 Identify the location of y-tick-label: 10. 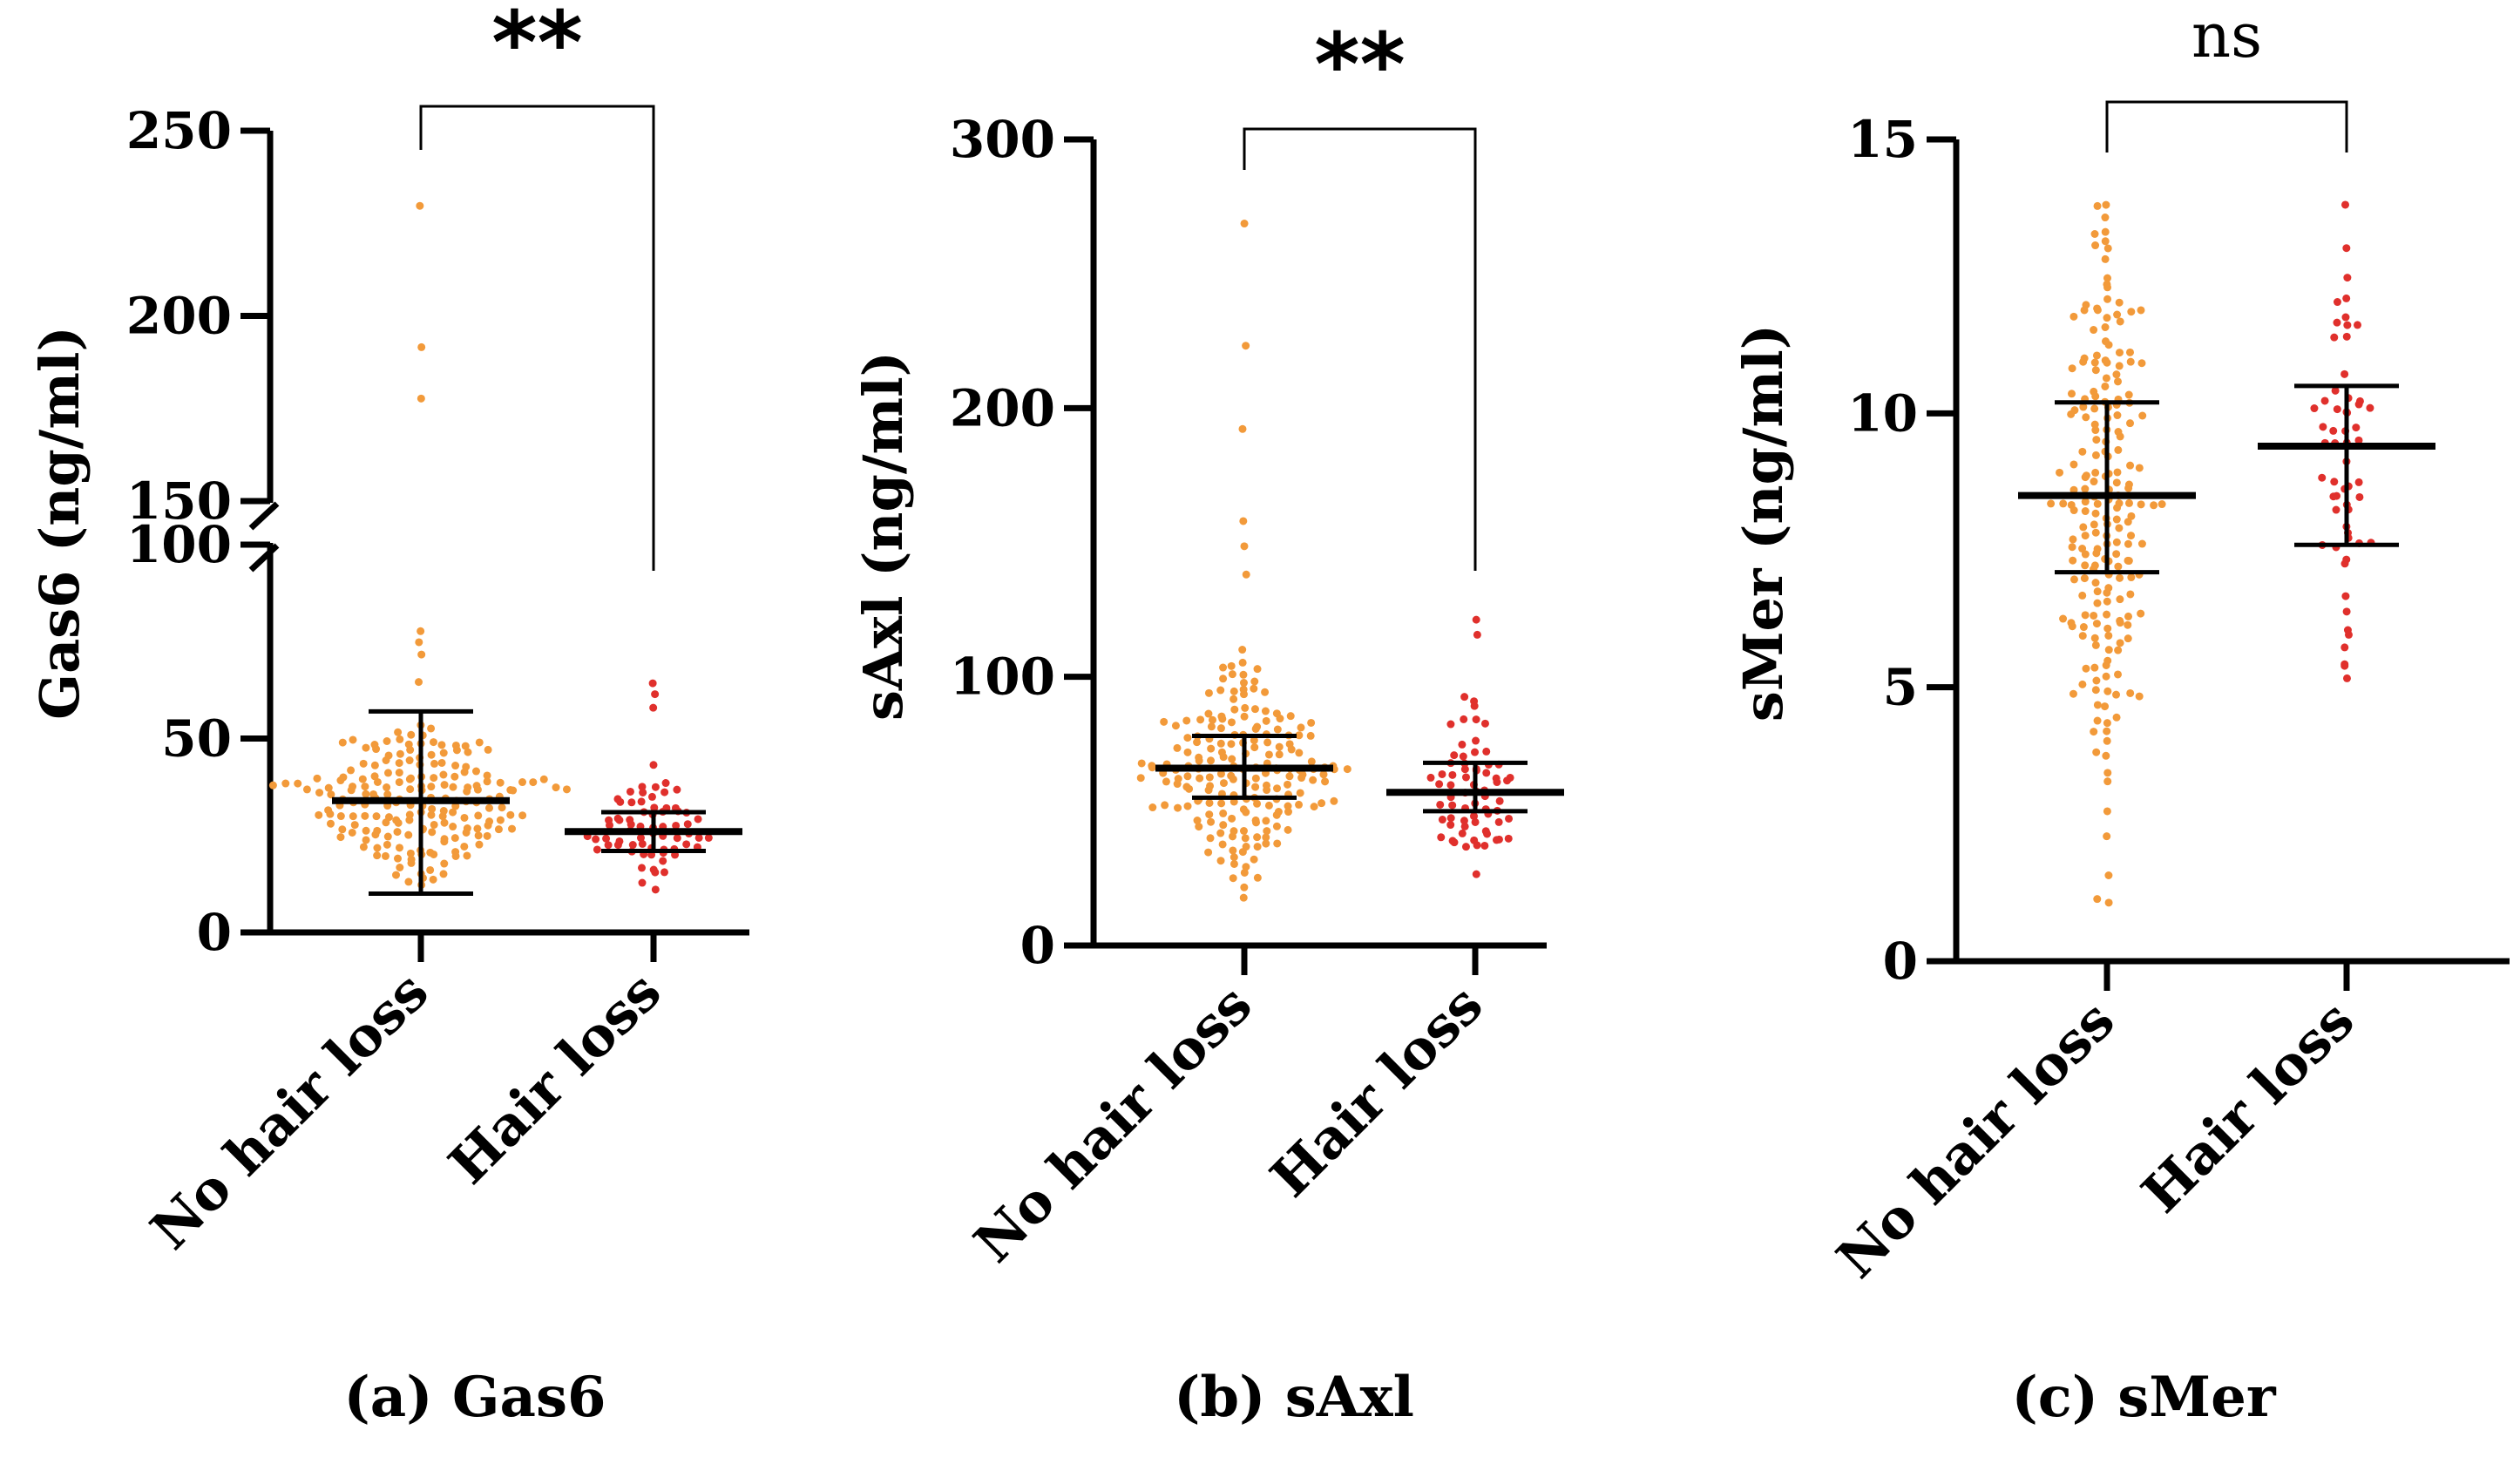
(1882, 413).